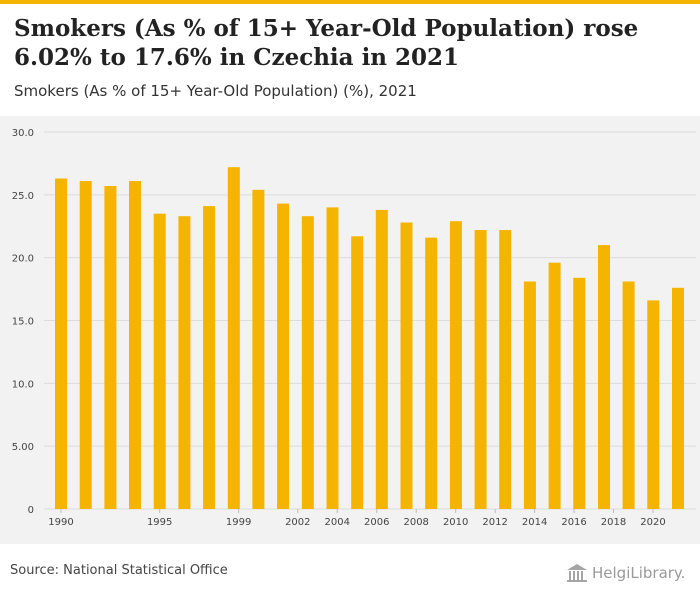 This screenshot has height=596, width=700. I want to click on x-tick-label: 2012, so click(494, 522).